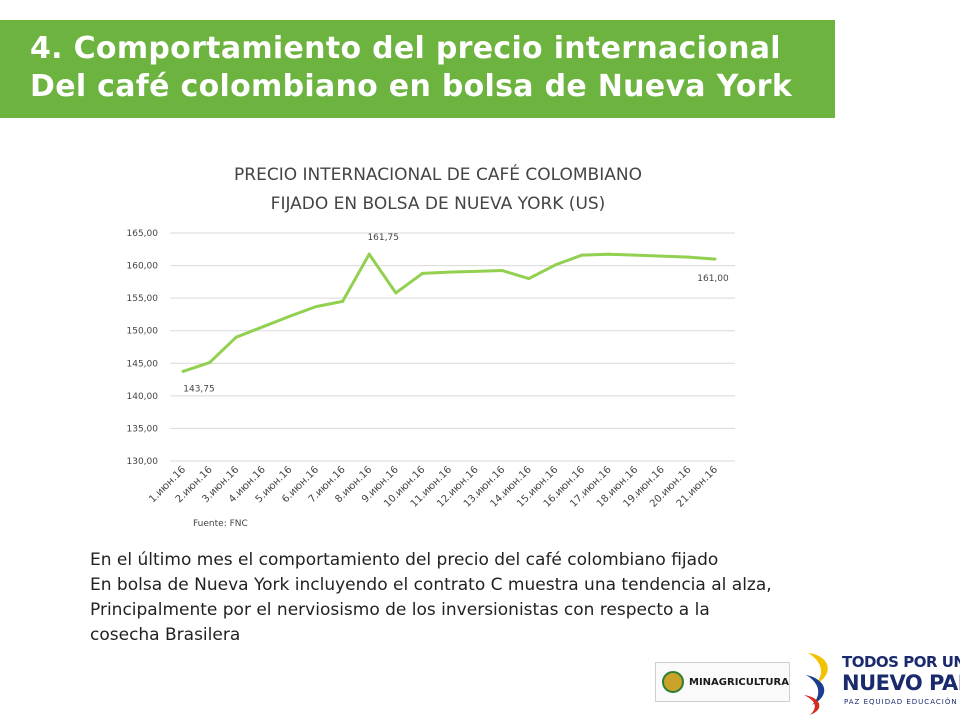  What do you see at coordinates (713, 279) in the screenshot?
I see `data-label: 161,00` at bounding box center [713, 279].